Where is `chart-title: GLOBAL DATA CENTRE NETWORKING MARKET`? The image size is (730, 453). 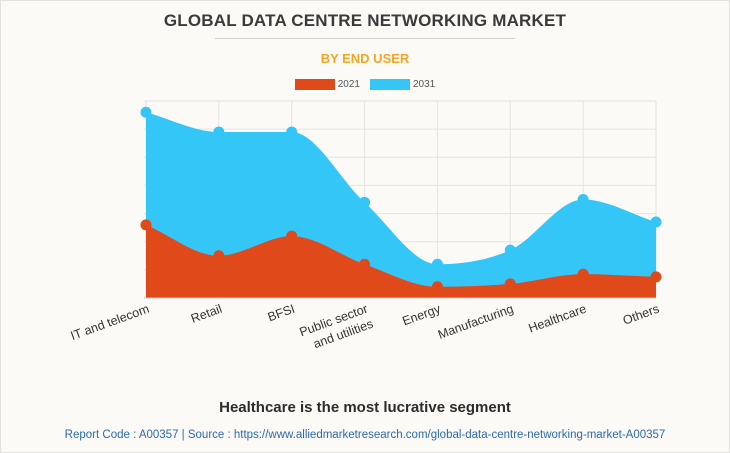
chart-title: GLOBAL DATA CENTRE NETWORKING MARKET is located at coordinates (365, 20).